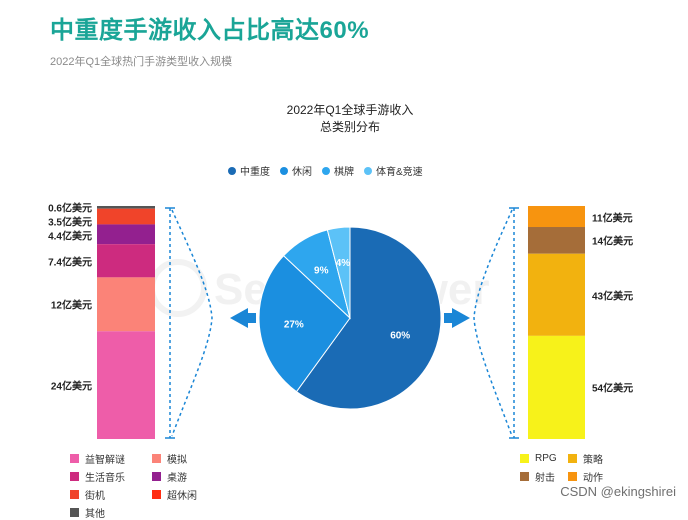 The height and width of the screenshot is (520, 688). Describe the element at coordinates (344, 172) in the screenshot. I see `pie-legend-label: 棋牌` at that location.